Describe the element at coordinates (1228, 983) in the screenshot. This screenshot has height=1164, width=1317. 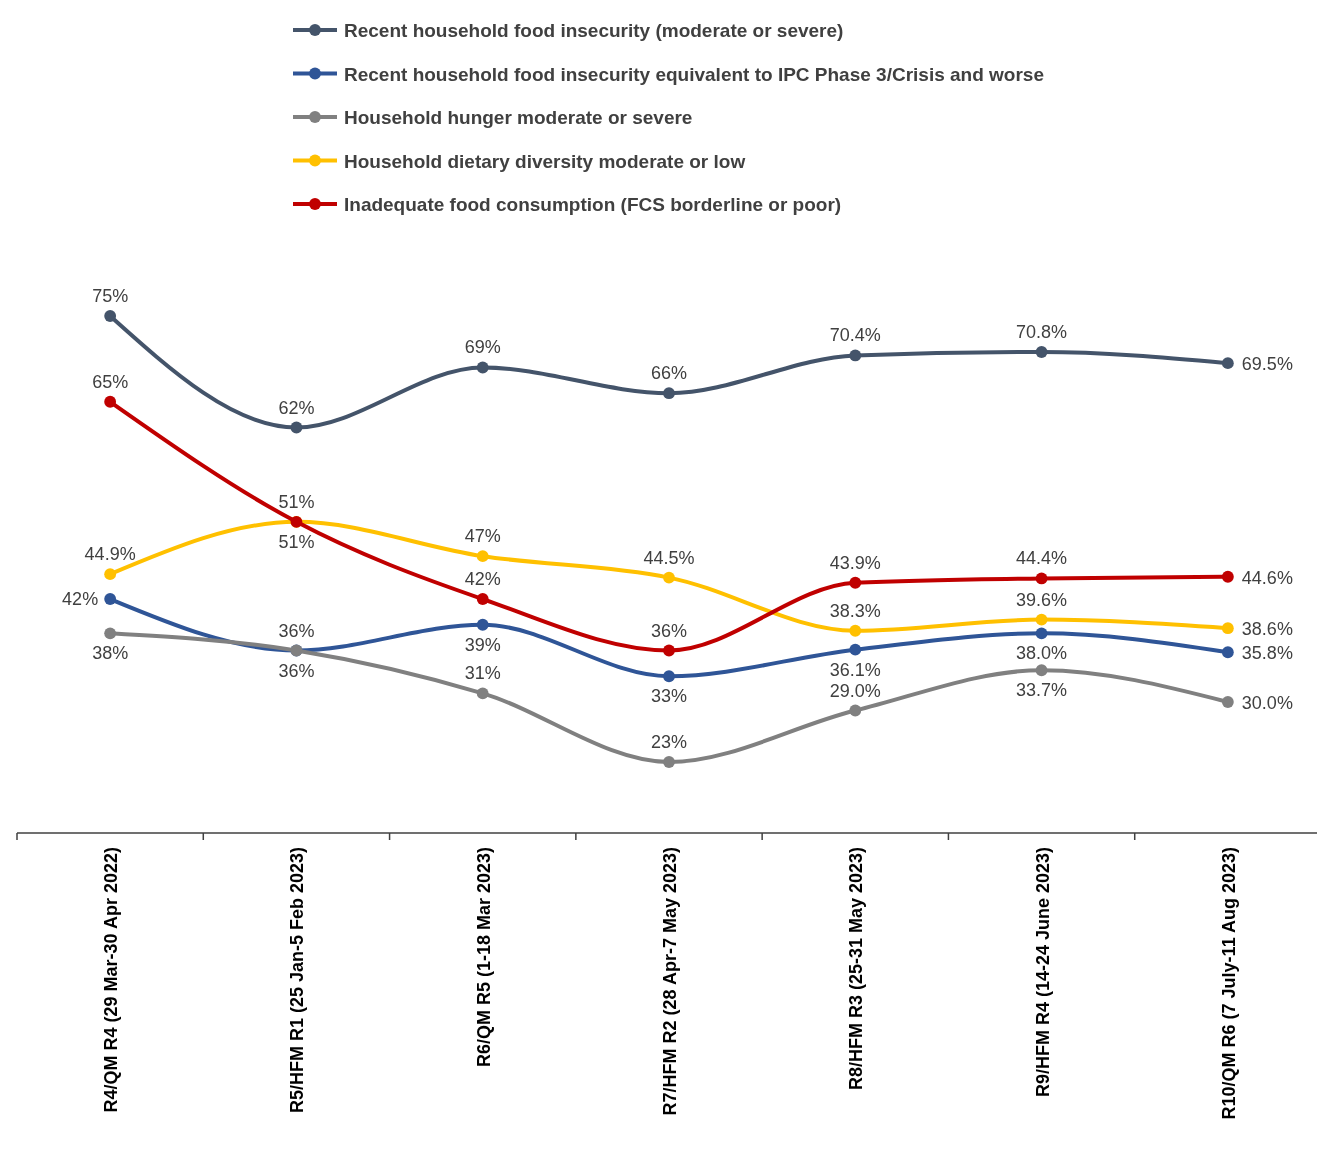
I see `x-tick-label: R10/QM R6 (7 July-11 Aug 2023)` at that location.